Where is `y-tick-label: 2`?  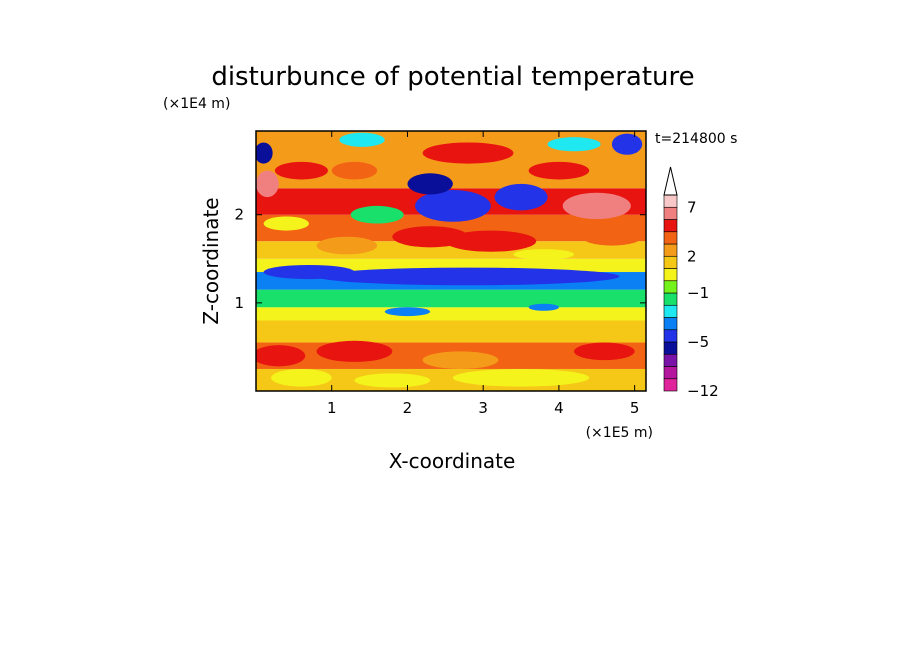 y-tick-label: 2 is located at coordinates (239, 215).